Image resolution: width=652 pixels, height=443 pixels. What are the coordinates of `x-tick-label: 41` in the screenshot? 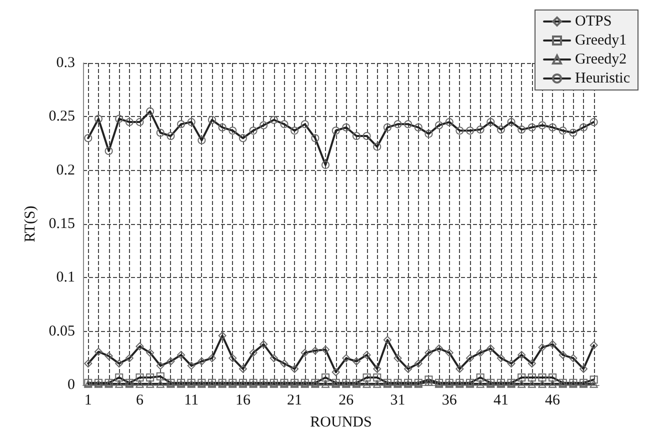 It's located at (500, 400).